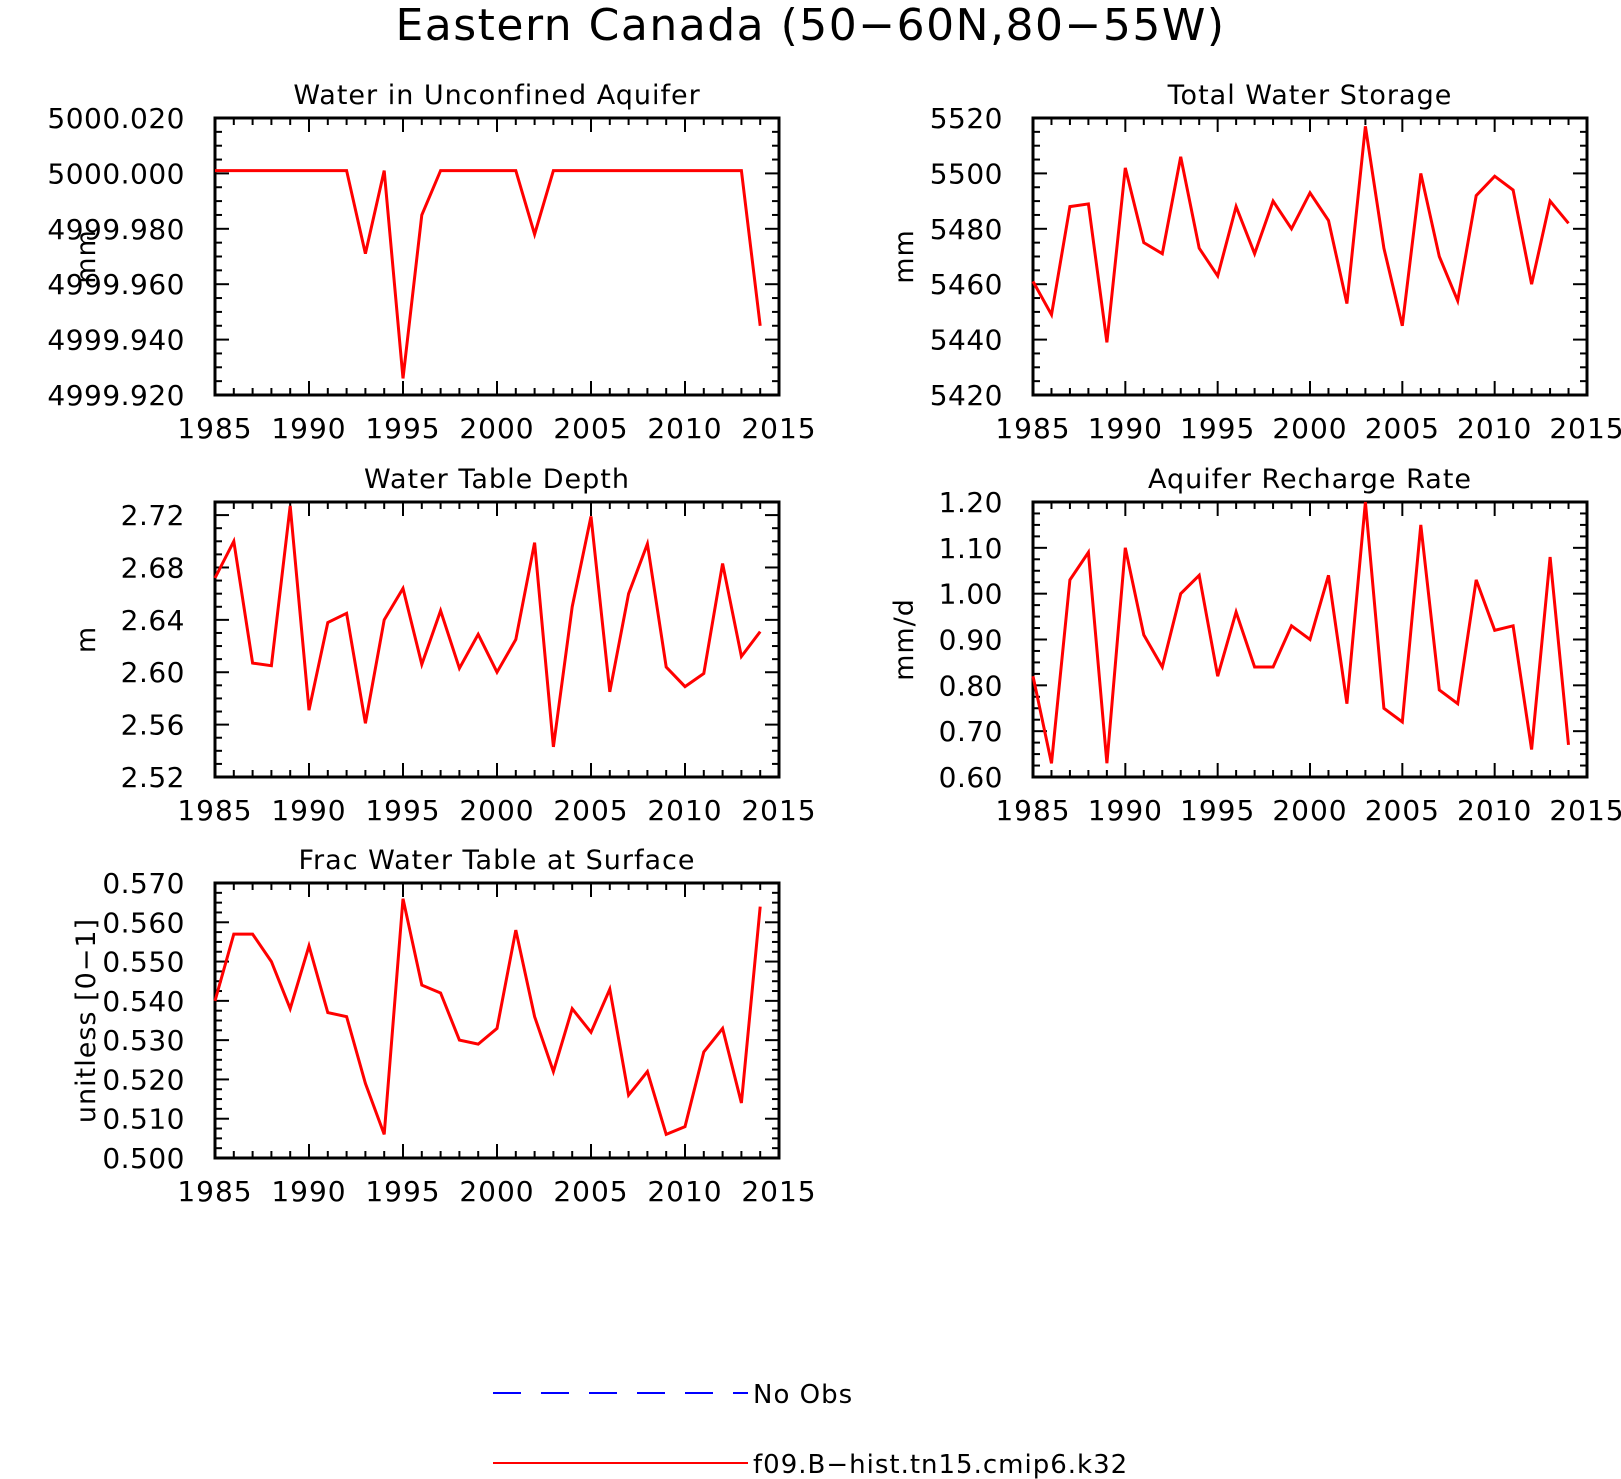 The image size is (1621, 1479). I want to click on legend-item-1: No Obs, so click(673, 1395).